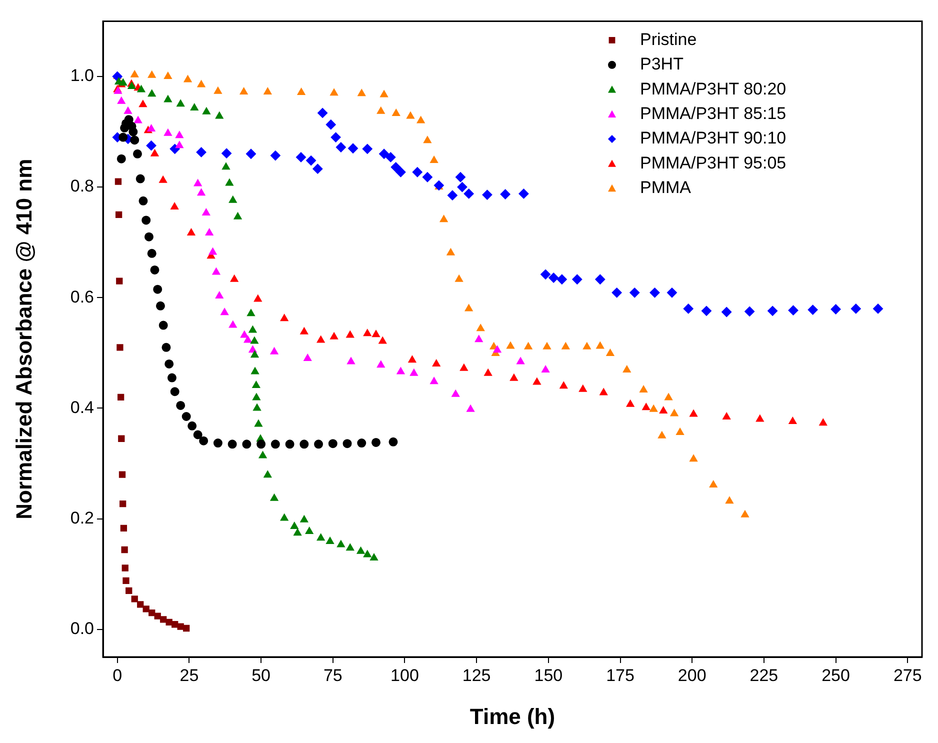 The image size is (938, 743). What do you see at coordinates (117, 675) in the screenshot?
I see `x-tick-label: 0` at bounding box center [117, 675].